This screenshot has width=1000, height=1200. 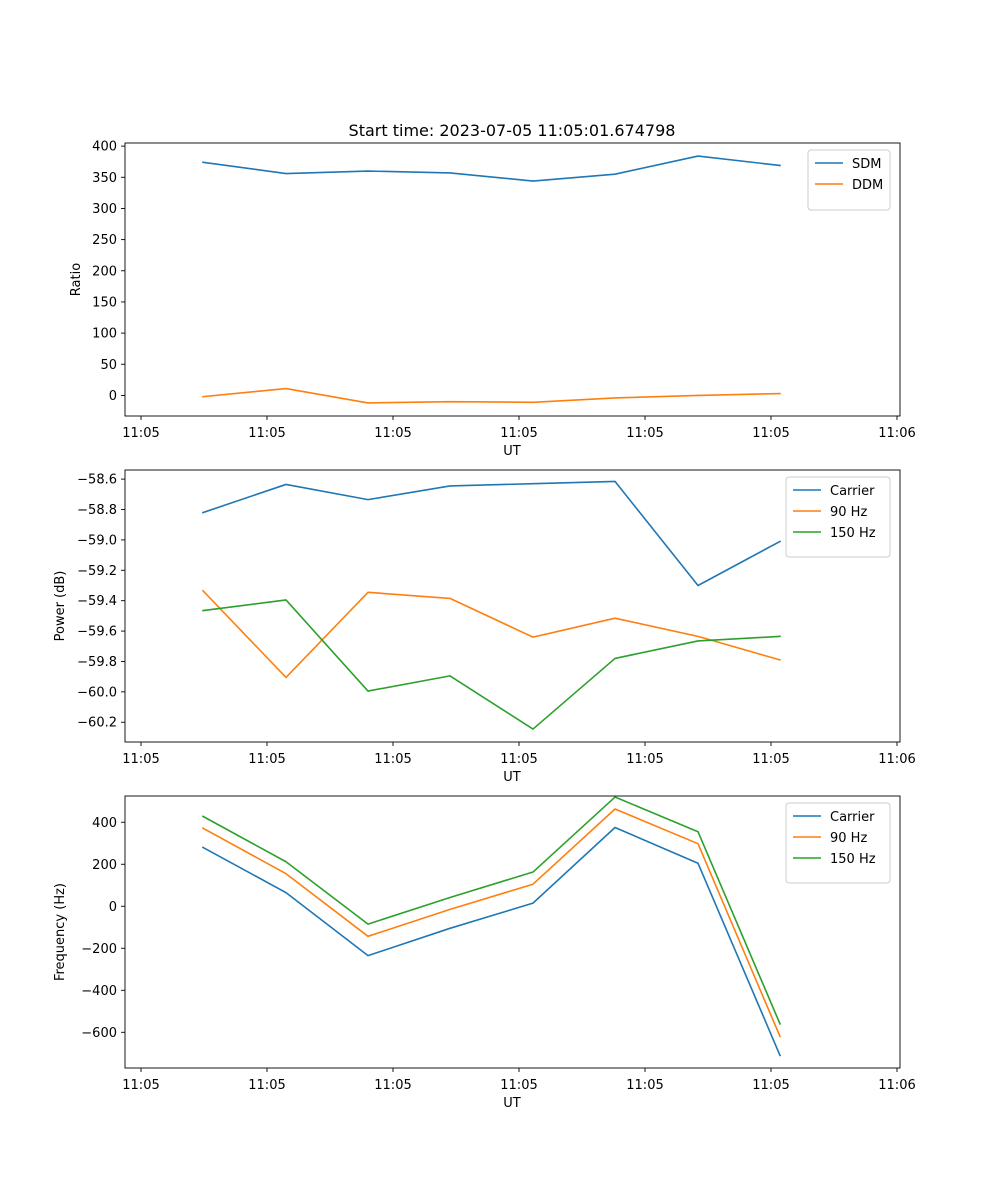 I want to click on y-tick-label: −59.6, so click(x=97, y=632).